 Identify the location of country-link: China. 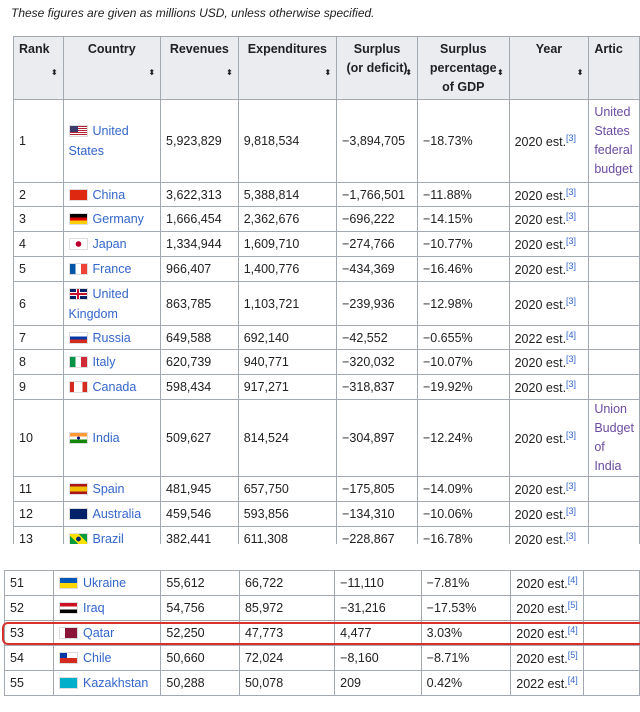
(109, 194).